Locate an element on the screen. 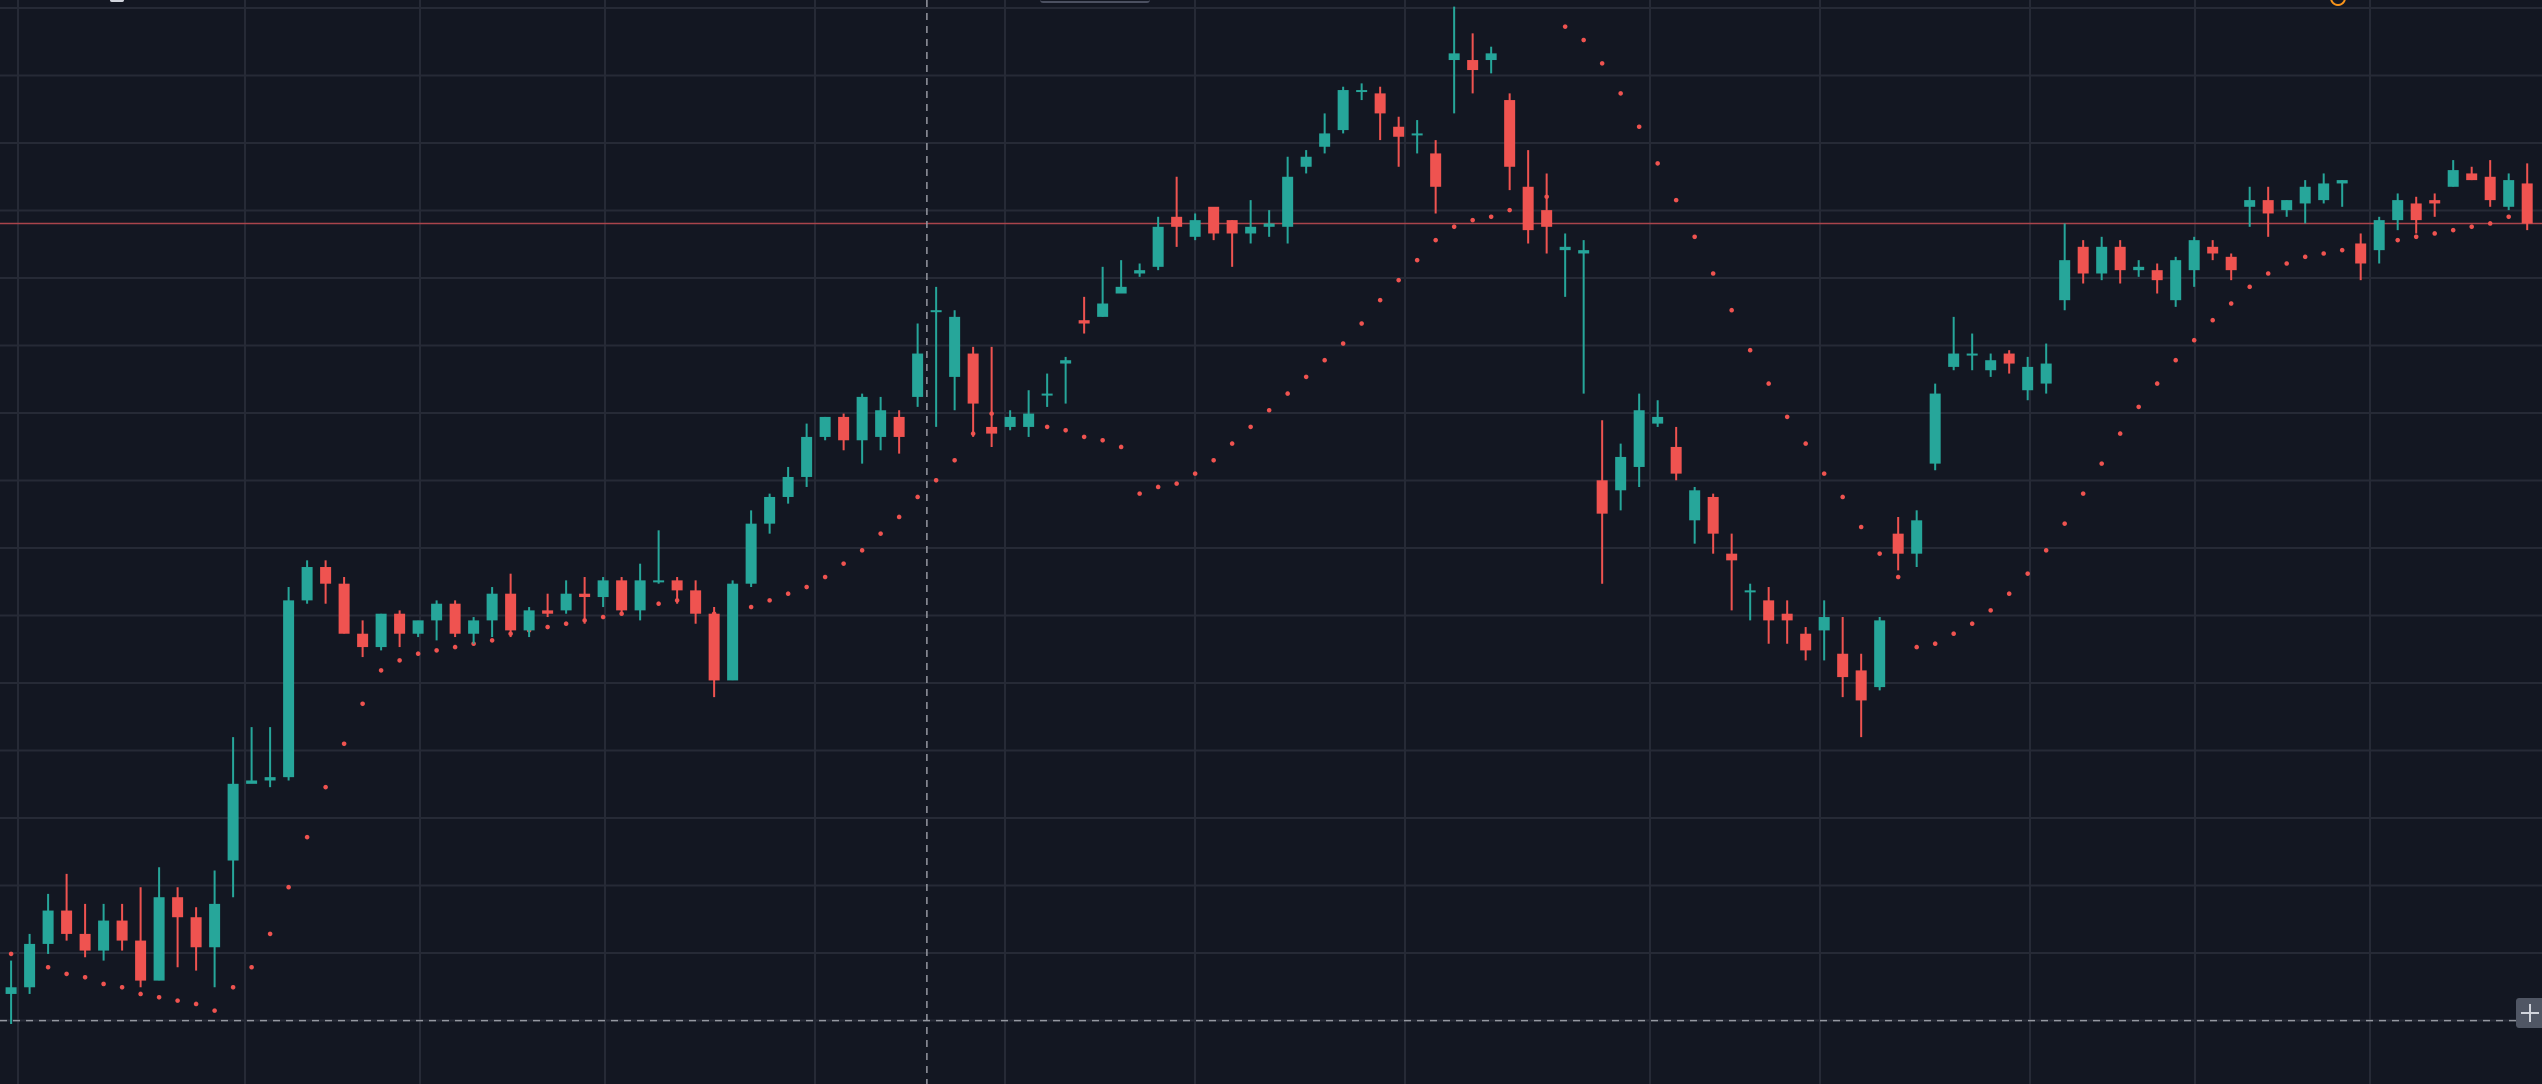  add-plus-icon is located at coordinates (2529, 1013).